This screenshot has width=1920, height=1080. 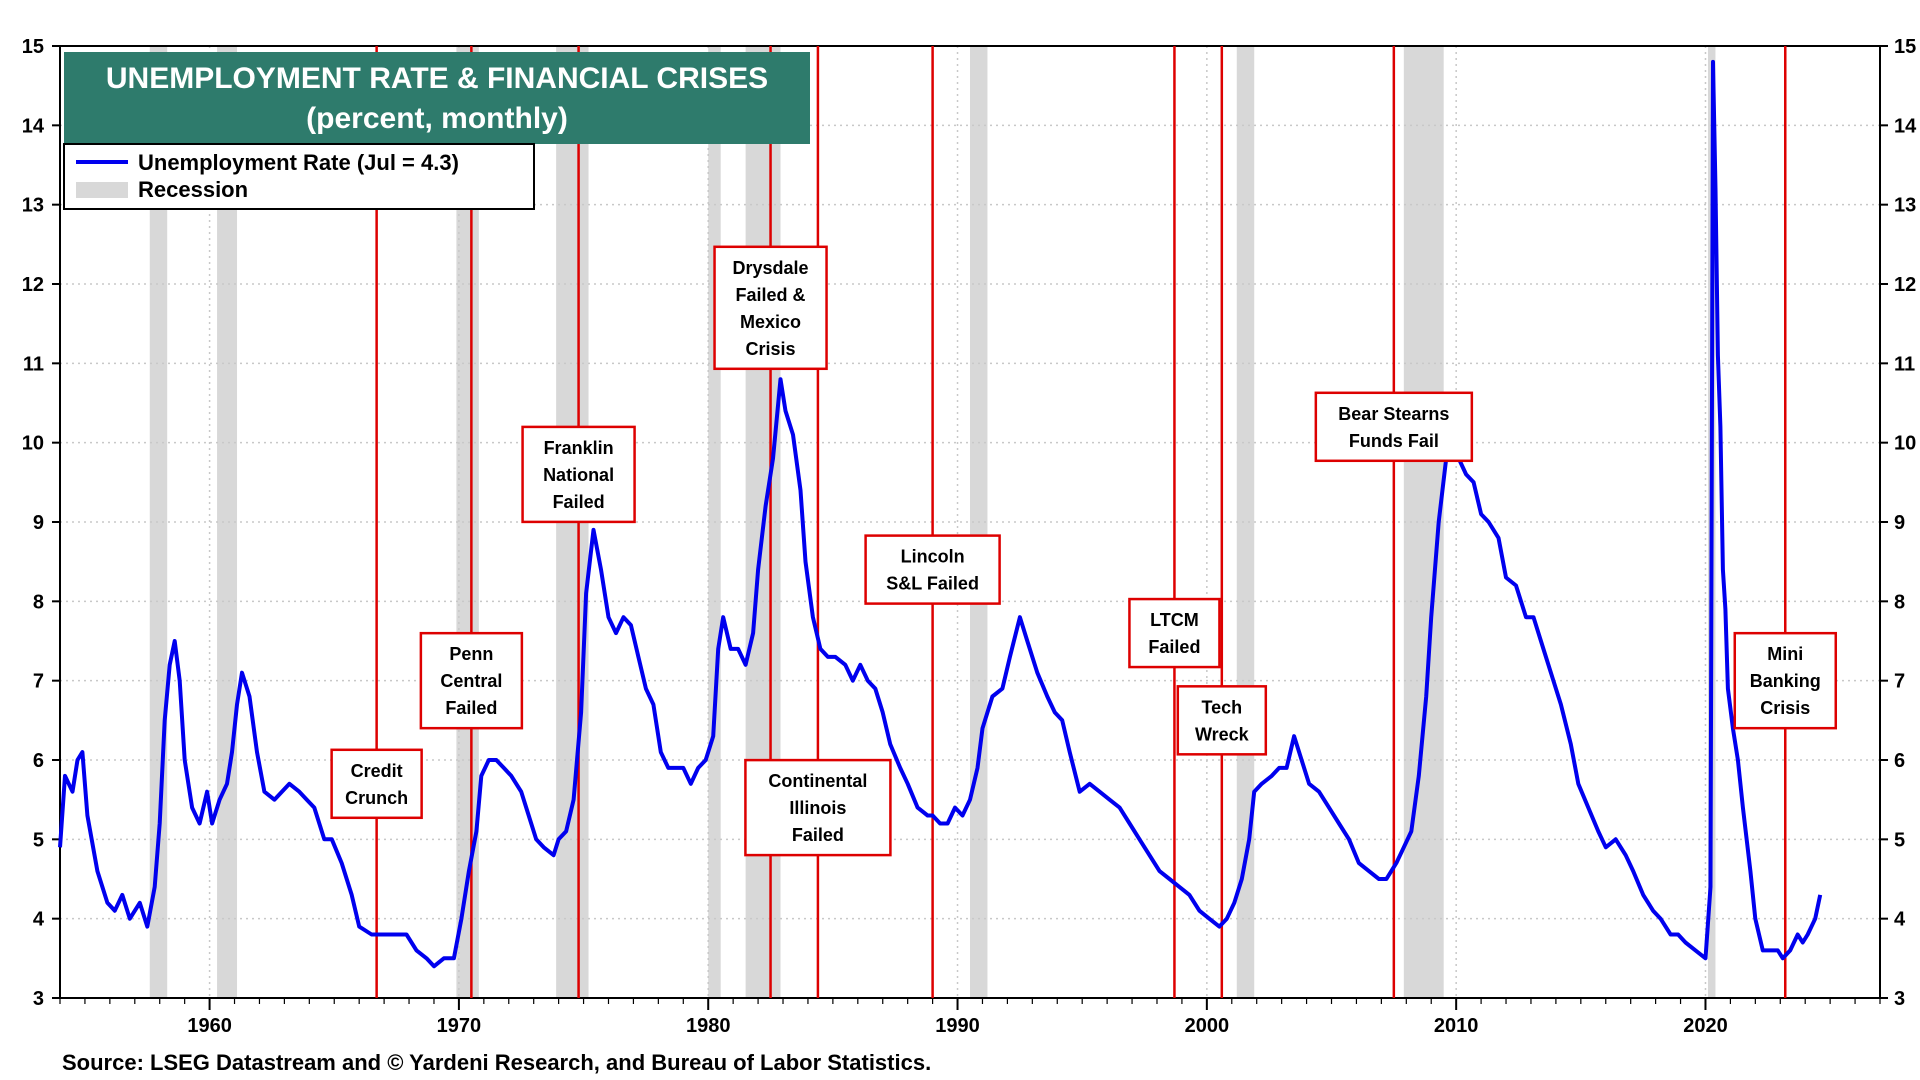 I want to click on event-annotation: Franklin National Failed, so click(x=578, y=474).